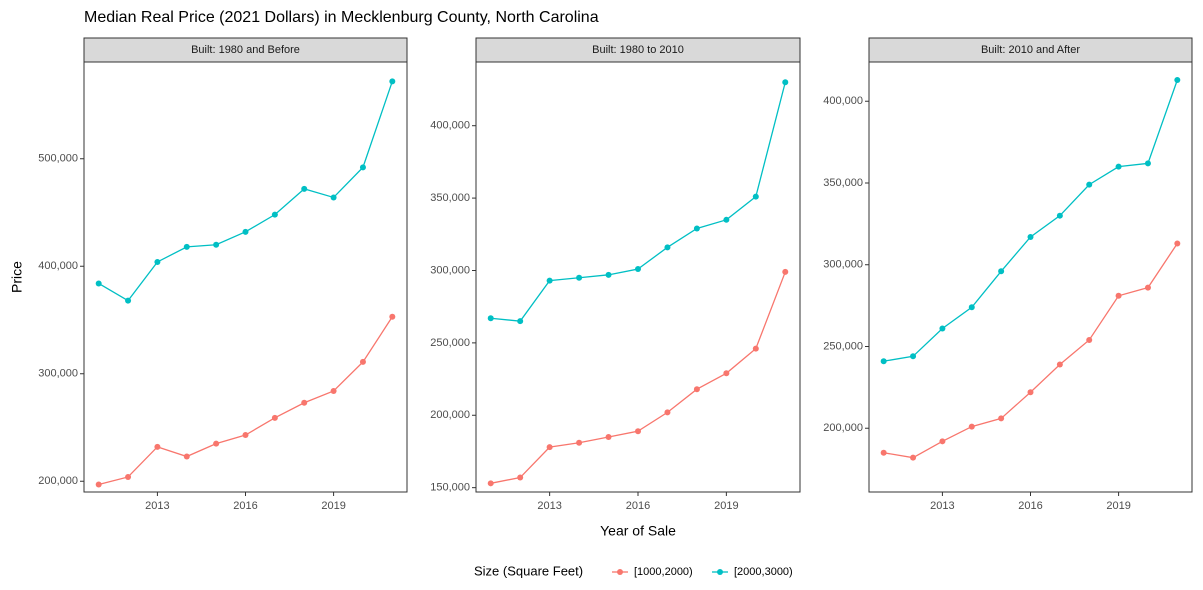  Describe the element at coordinates (763, 572) in the screenshot. I see `legend-label: [2000,3000)` at that location.